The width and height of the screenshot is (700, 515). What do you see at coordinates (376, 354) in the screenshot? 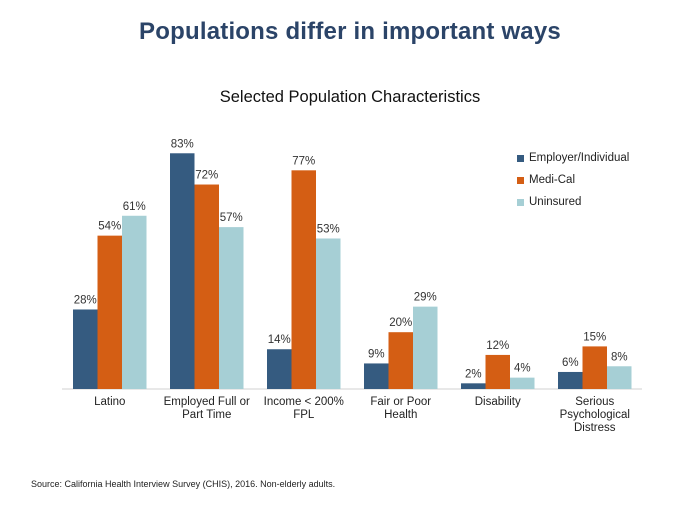
I see `data-label-series0-cat3: 9%` at bounding box center [376, 354].